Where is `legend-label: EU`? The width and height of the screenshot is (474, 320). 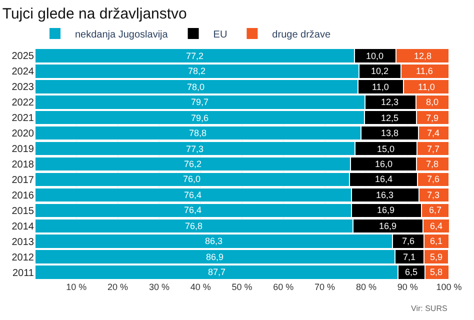 legend-label: EU is located at coordinates (220, 34).